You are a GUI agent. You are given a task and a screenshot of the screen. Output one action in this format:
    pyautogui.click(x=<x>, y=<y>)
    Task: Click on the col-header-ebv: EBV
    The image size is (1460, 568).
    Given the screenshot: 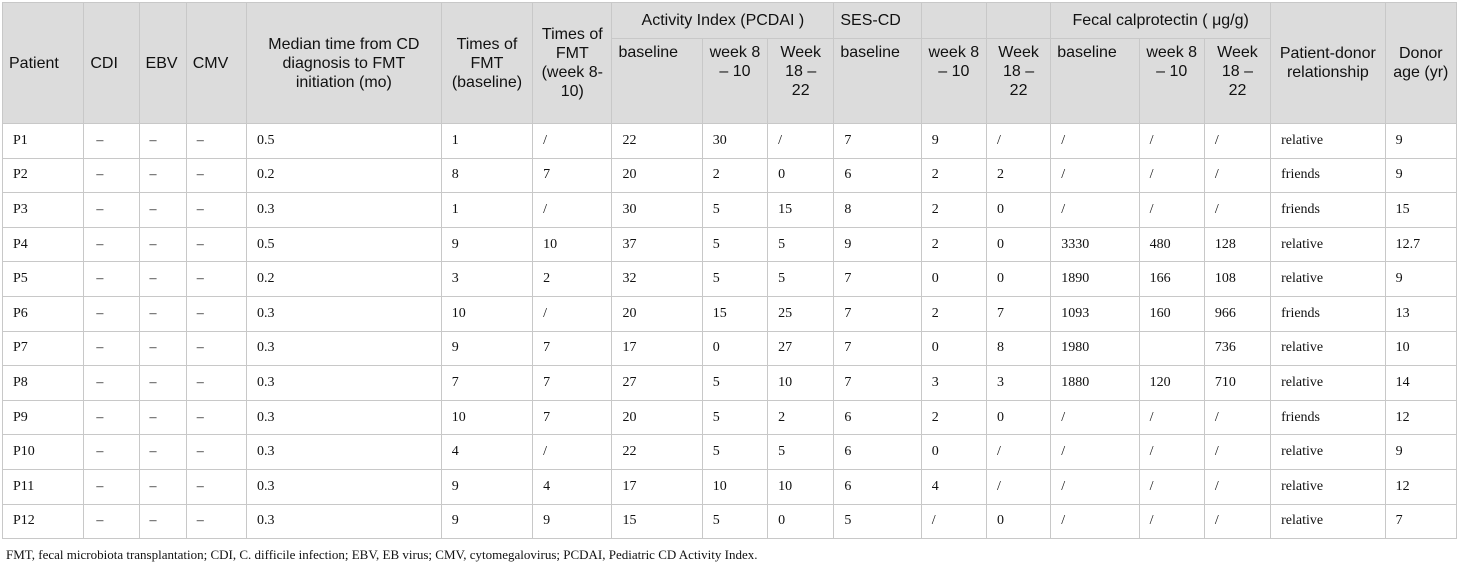 What is the action you would take?
    pyautogui.click(x=162, y=63)
    